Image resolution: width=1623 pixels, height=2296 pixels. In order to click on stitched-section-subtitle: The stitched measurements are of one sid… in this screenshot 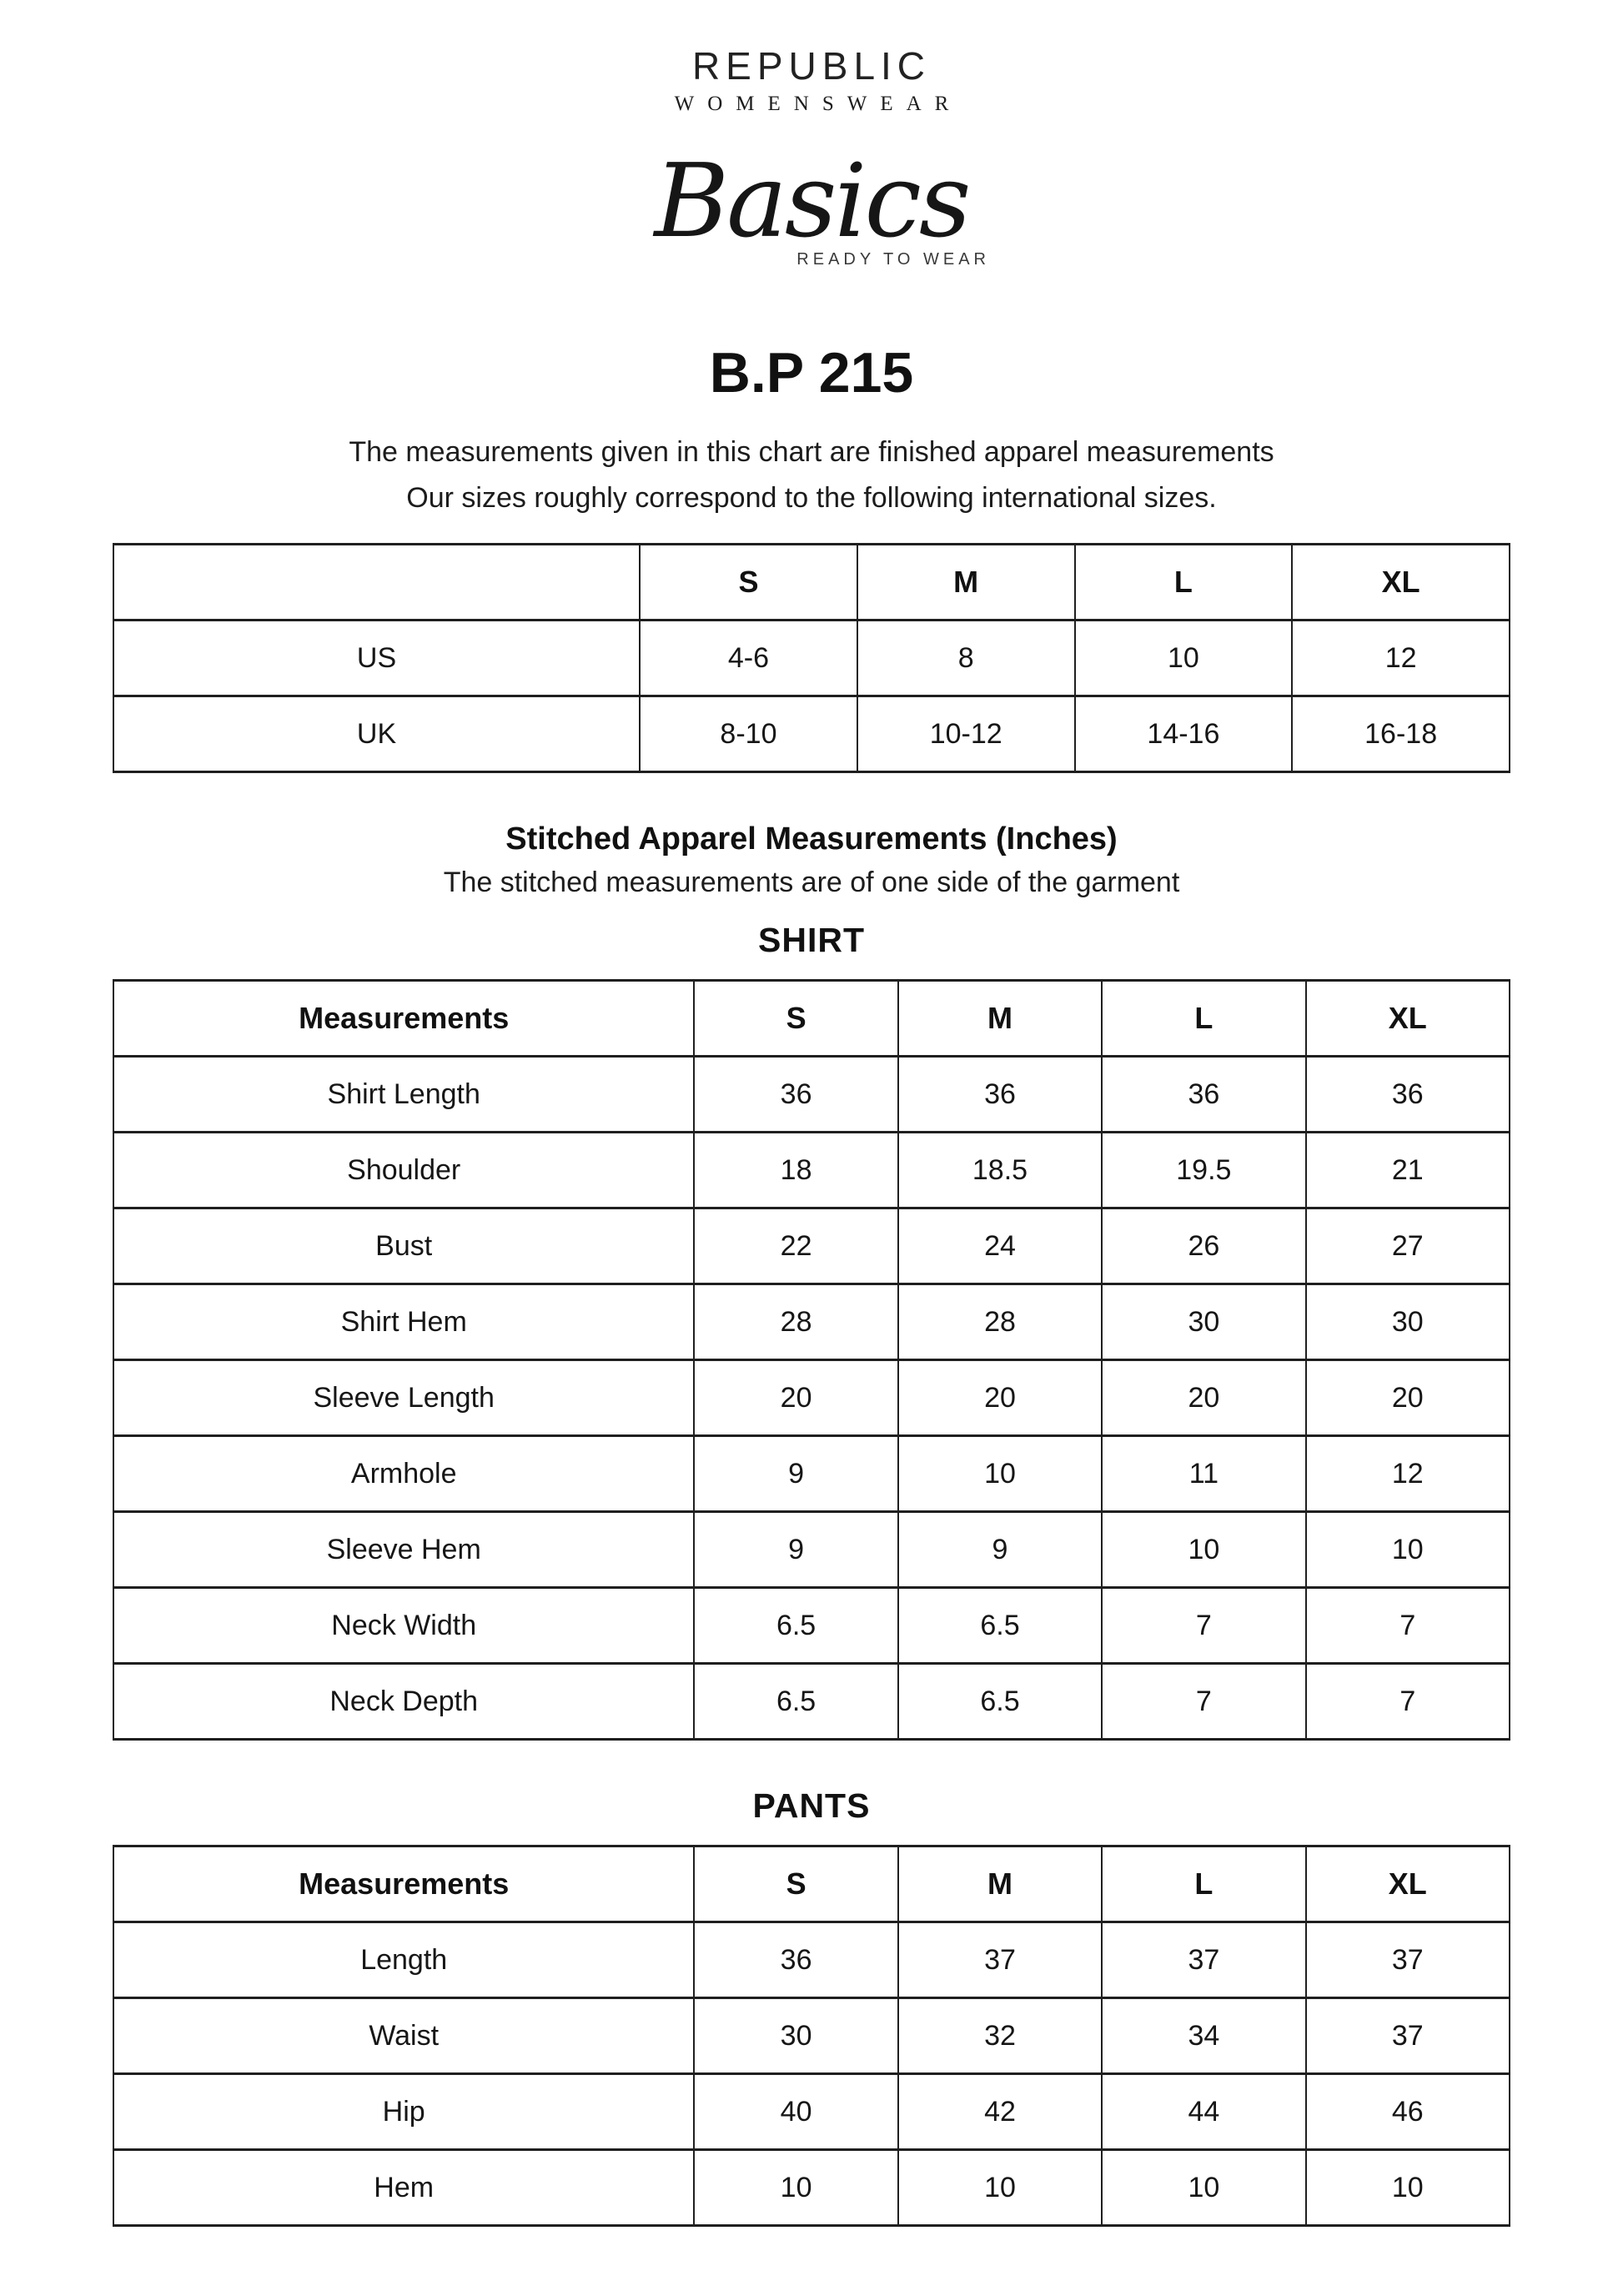, I will do `click(811, 883)`.